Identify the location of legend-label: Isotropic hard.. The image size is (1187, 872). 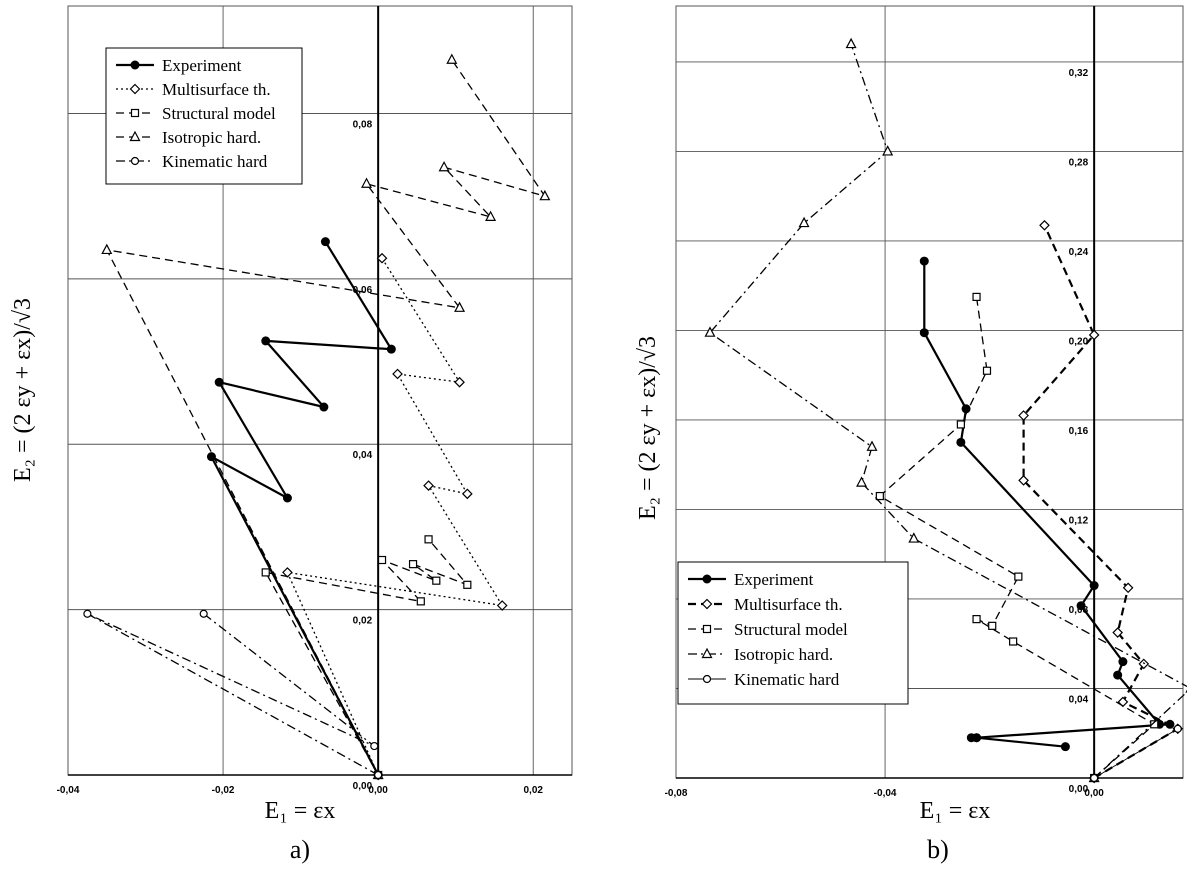
(783, 654).